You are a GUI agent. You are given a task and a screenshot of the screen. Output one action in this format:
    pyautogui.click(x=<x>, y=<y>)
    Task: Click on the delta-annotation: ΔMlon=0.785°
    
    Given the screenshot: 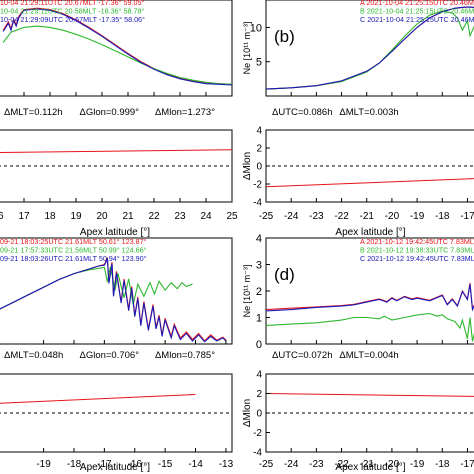 What is the action you would take?
    pyautogui.click(x=185, y=355)
    